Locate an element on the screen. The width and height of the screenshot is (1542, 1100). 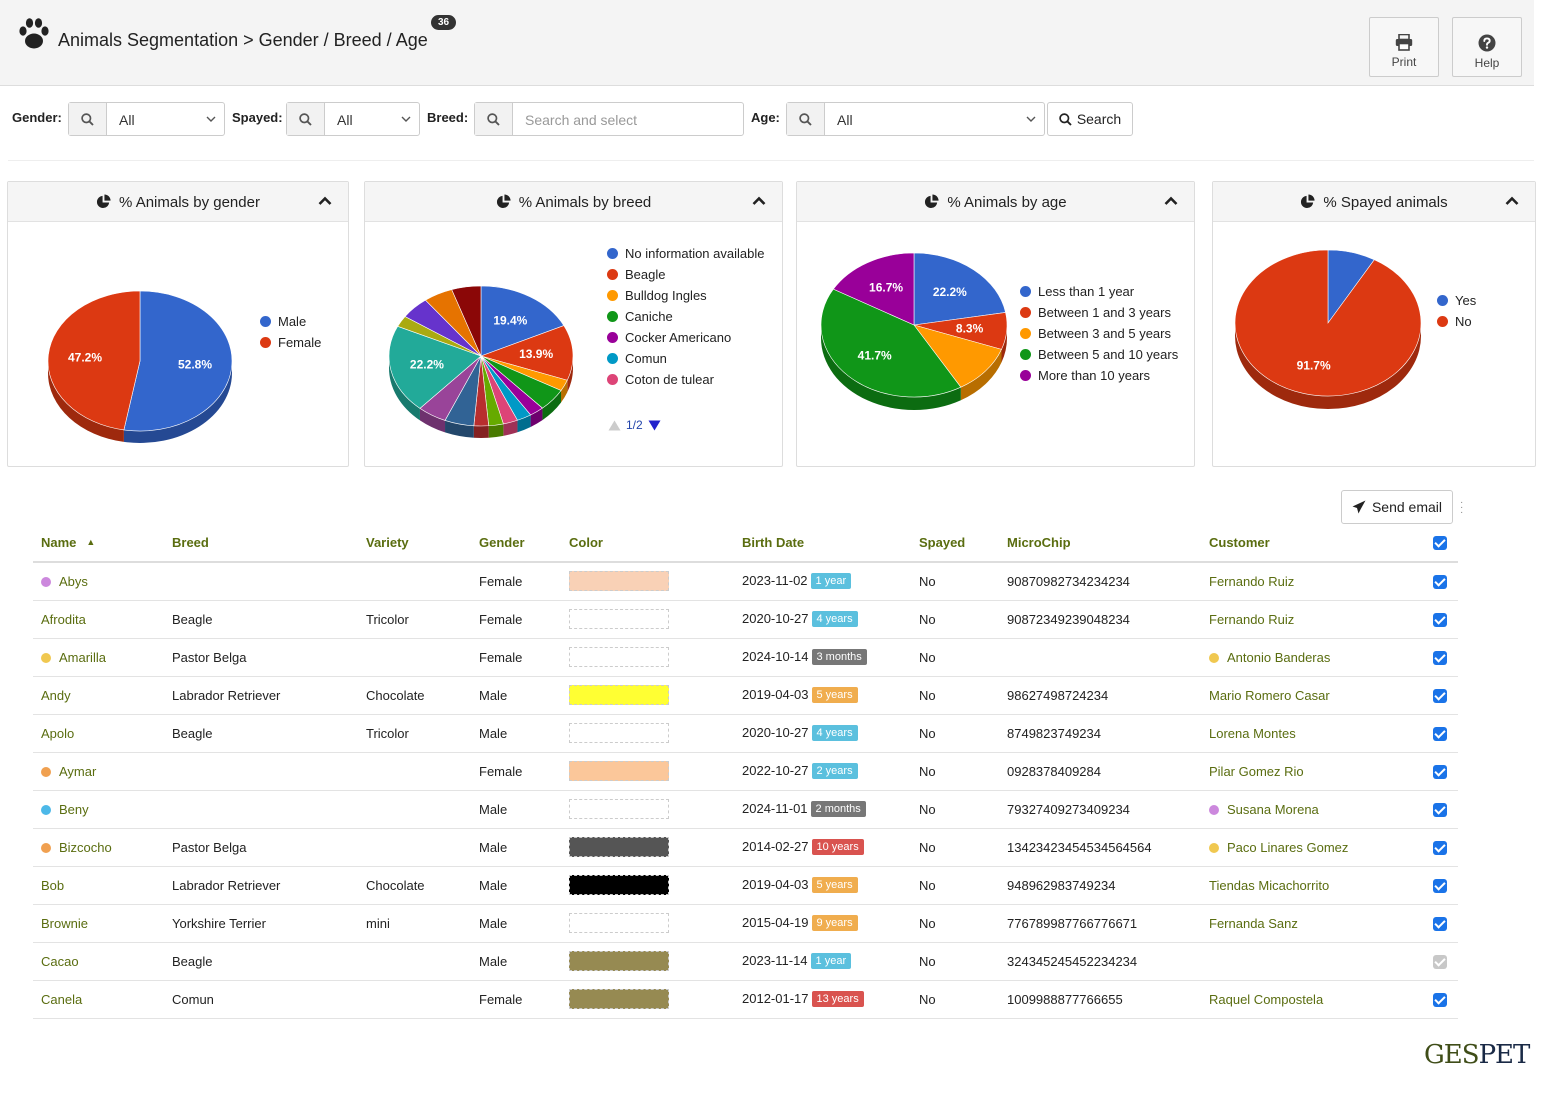
legend-item: Male is located at coordinates (290, 321).